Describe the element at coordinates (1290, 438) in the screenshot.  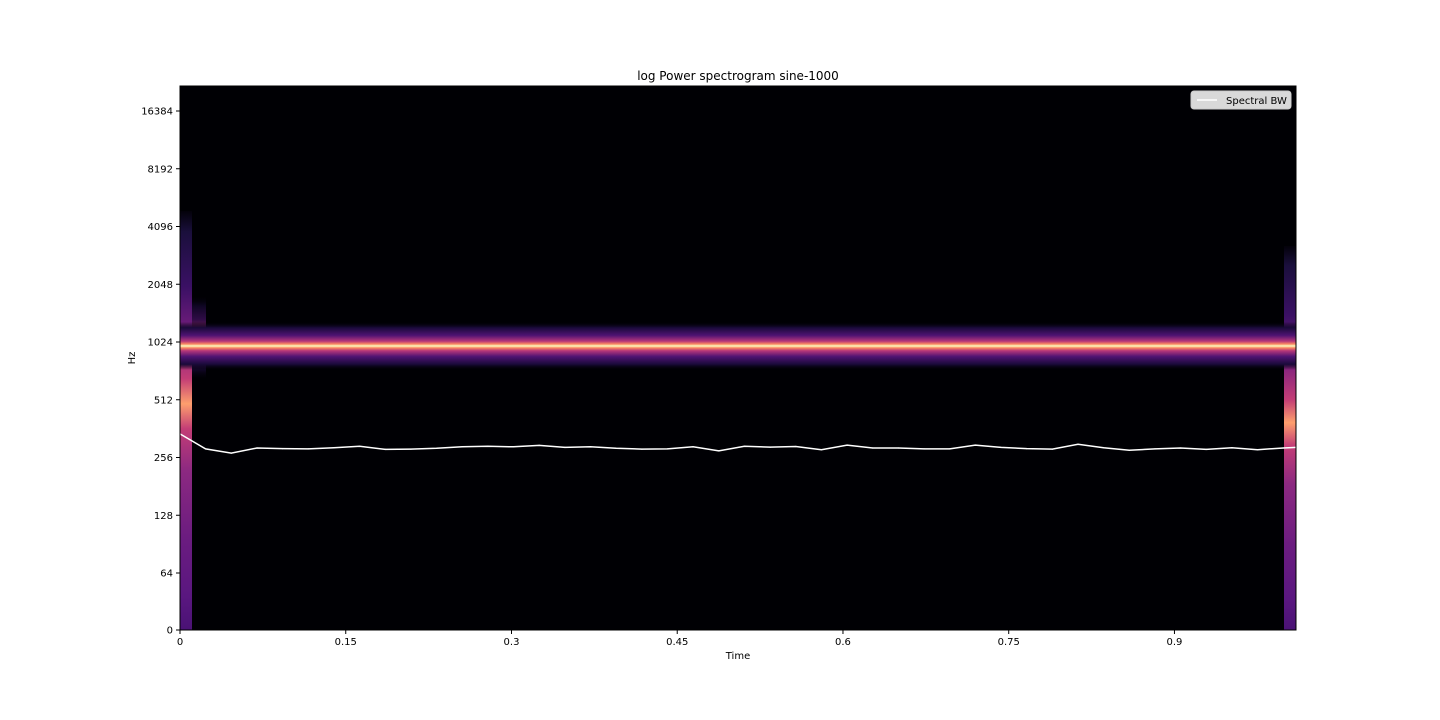
I see `heat-edge-right` at that location.